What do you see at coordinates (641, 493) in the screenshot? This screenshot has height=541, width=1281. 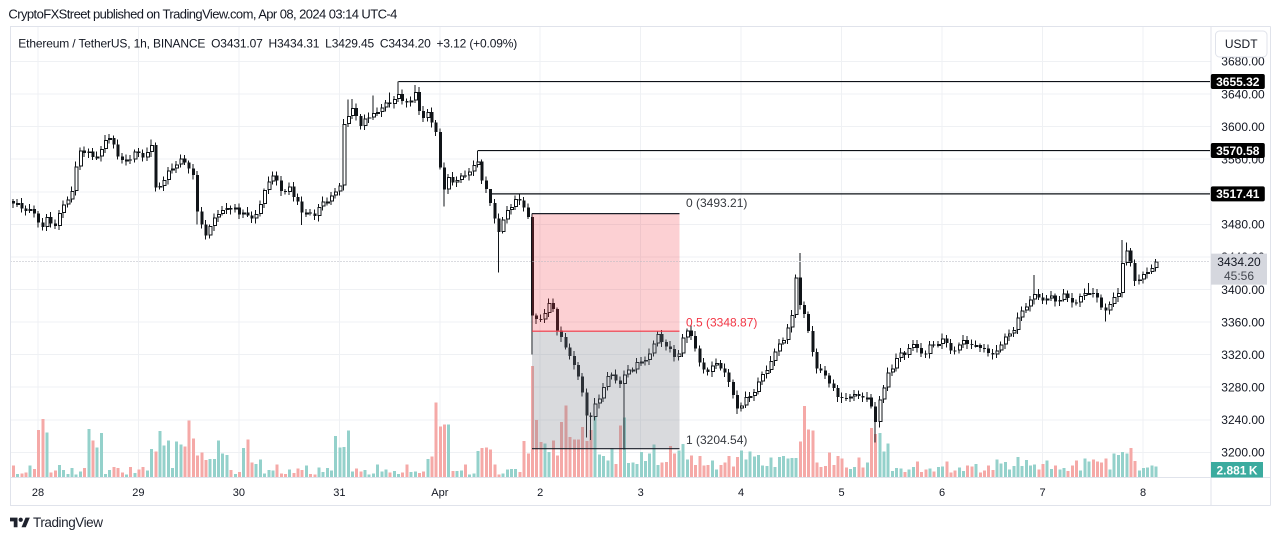 I see `svg-text: 3` at bounding box center [641, 493].